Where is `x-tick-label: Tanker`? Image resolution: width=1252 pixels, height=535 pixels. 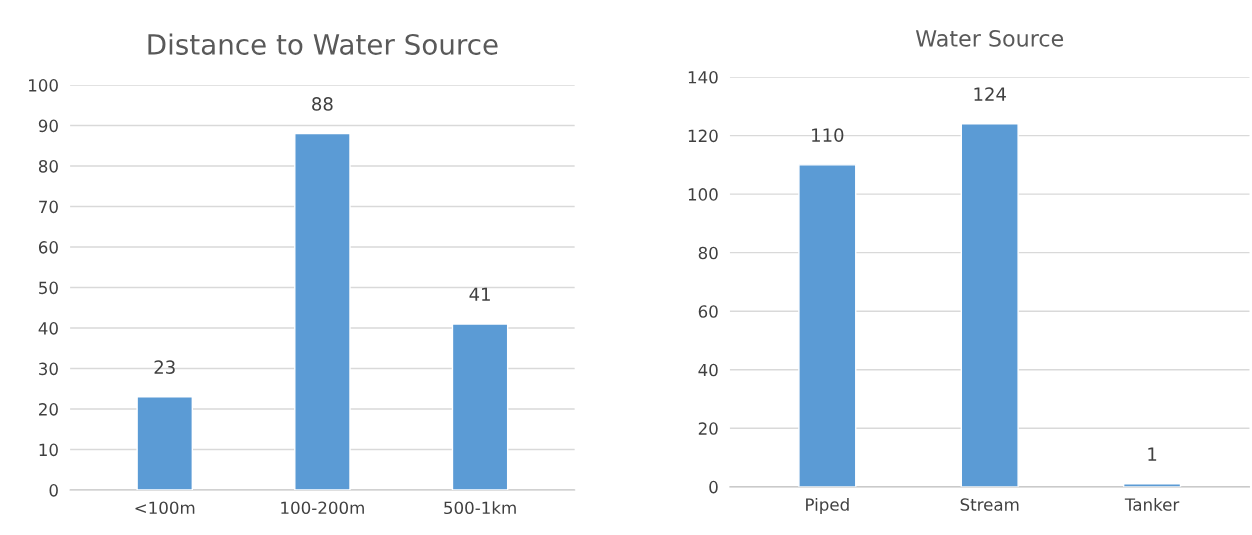
x-tick-label: Tanker is located at coordinates (1152, 504).